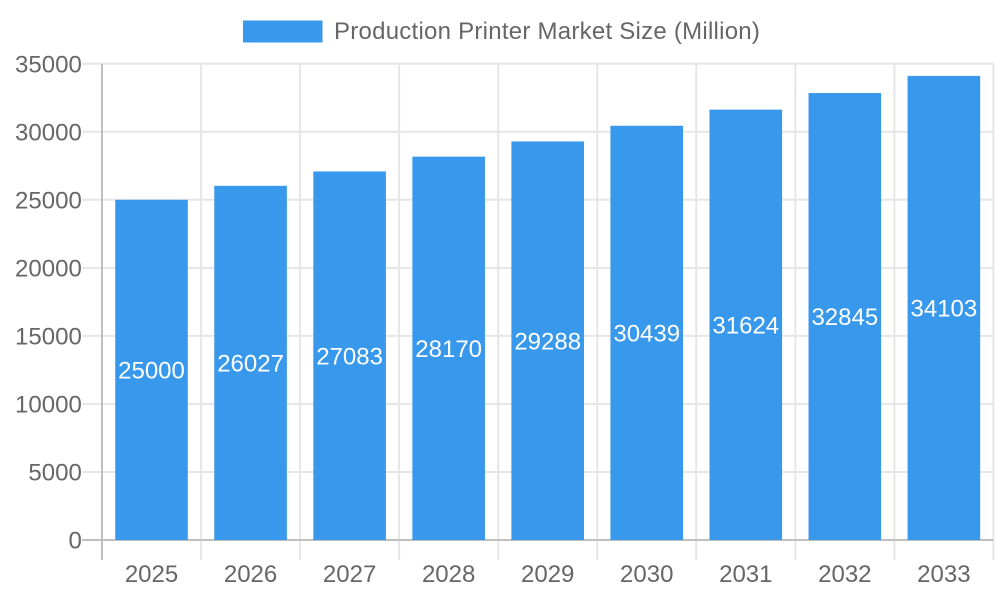  What do you see at coordinates (349, 574) in the screenshot?
I see `svg-text: 2027` at bounding box center [349, 574].